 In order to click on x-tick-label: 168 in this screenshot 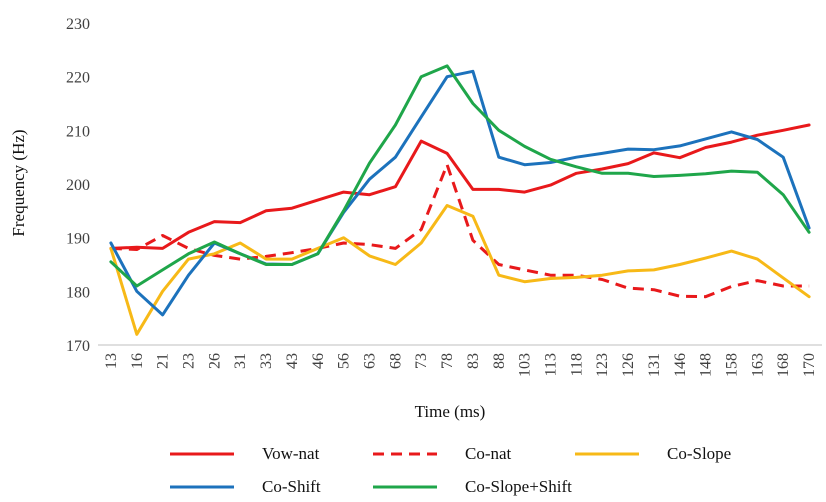, I will do `click(783, 365)`.